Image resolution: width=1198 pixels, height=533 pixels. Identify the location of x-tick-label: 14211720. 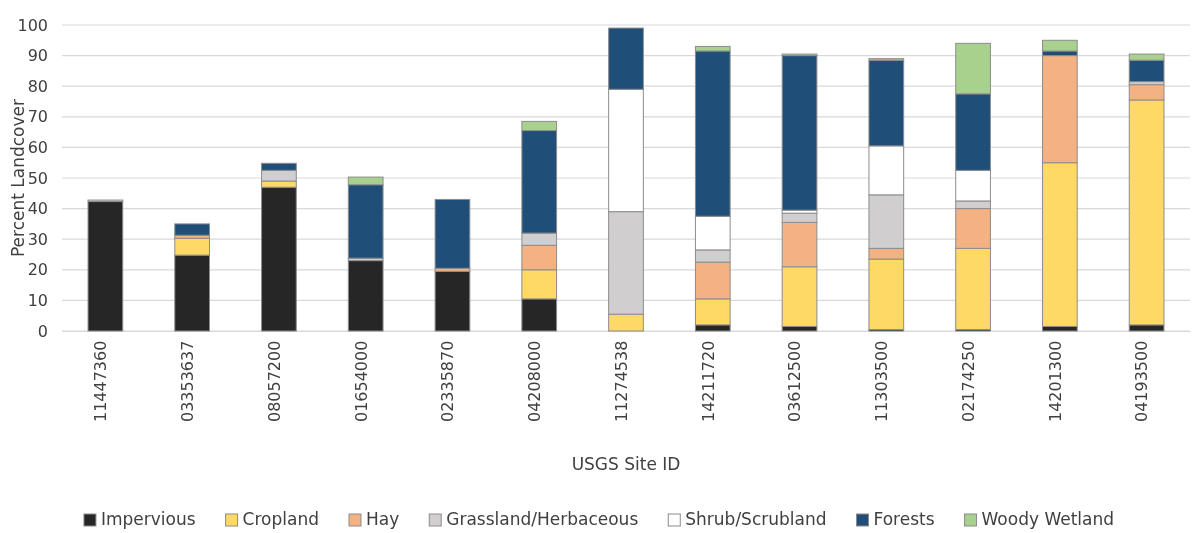
(708, 381).